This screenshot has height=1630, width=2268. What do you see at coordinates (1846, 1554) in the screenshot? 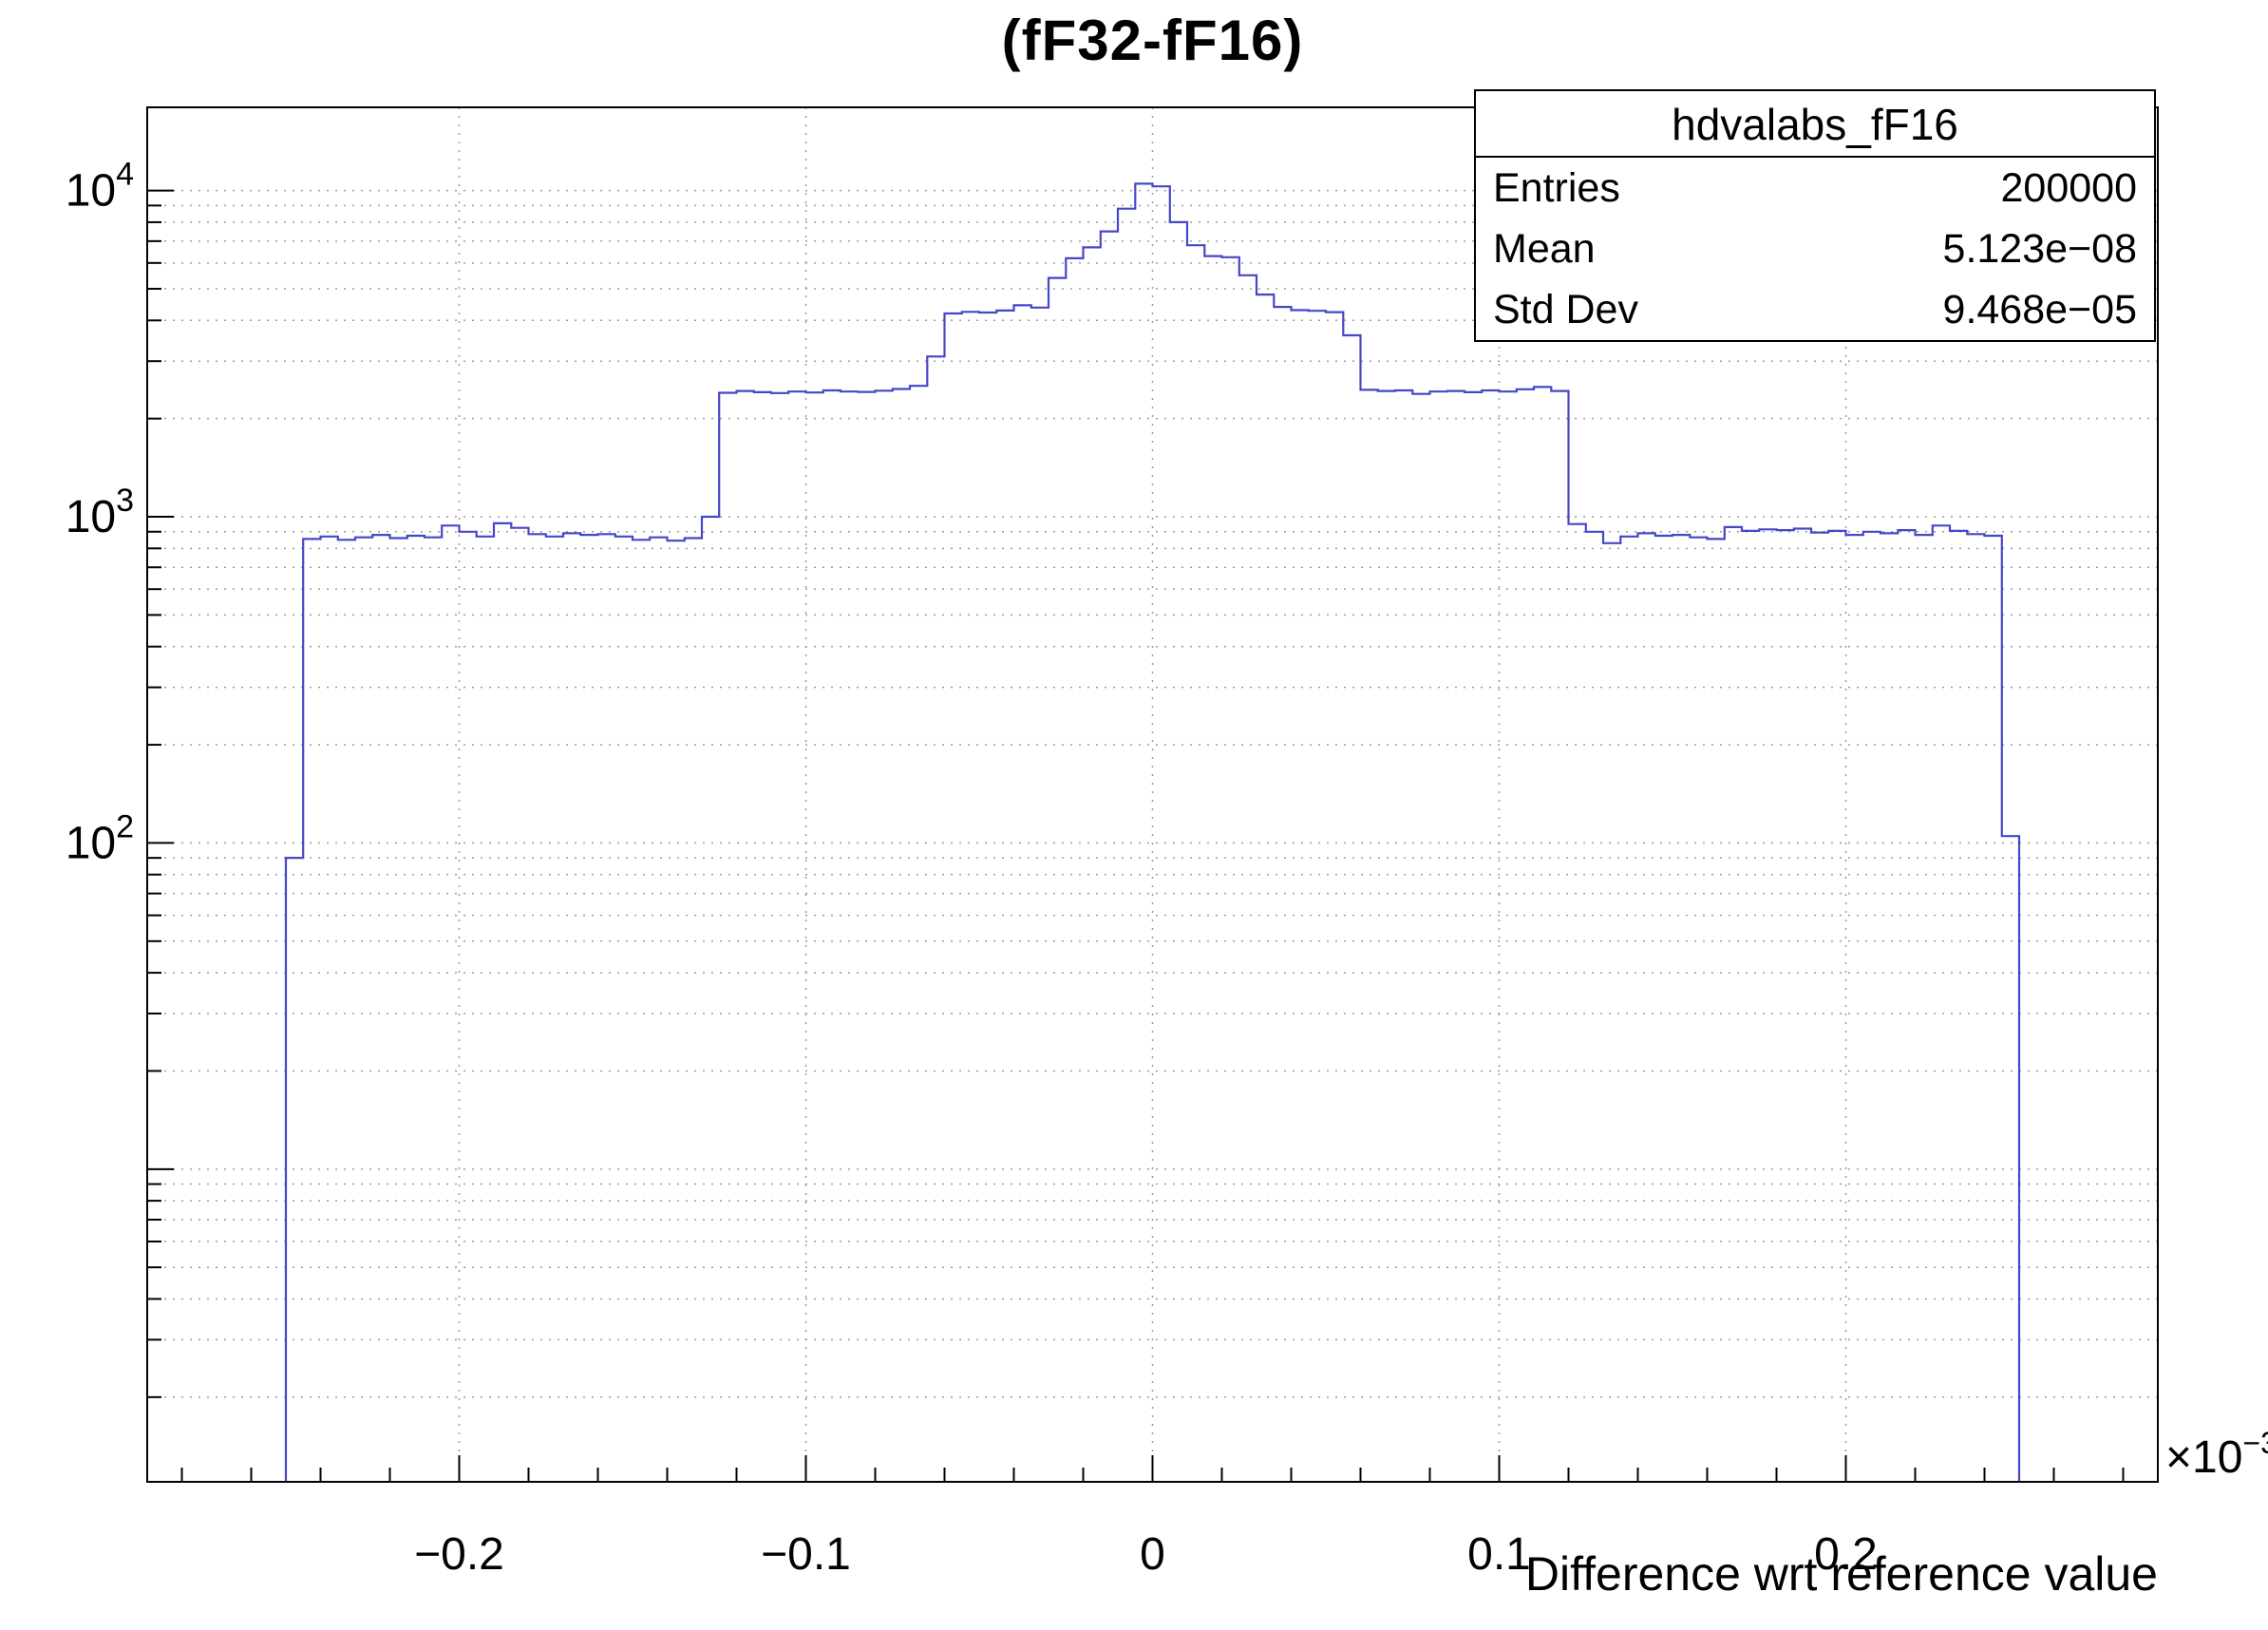
I see `x-tick-label: 0.2` at bounding box center [1846, 1554].